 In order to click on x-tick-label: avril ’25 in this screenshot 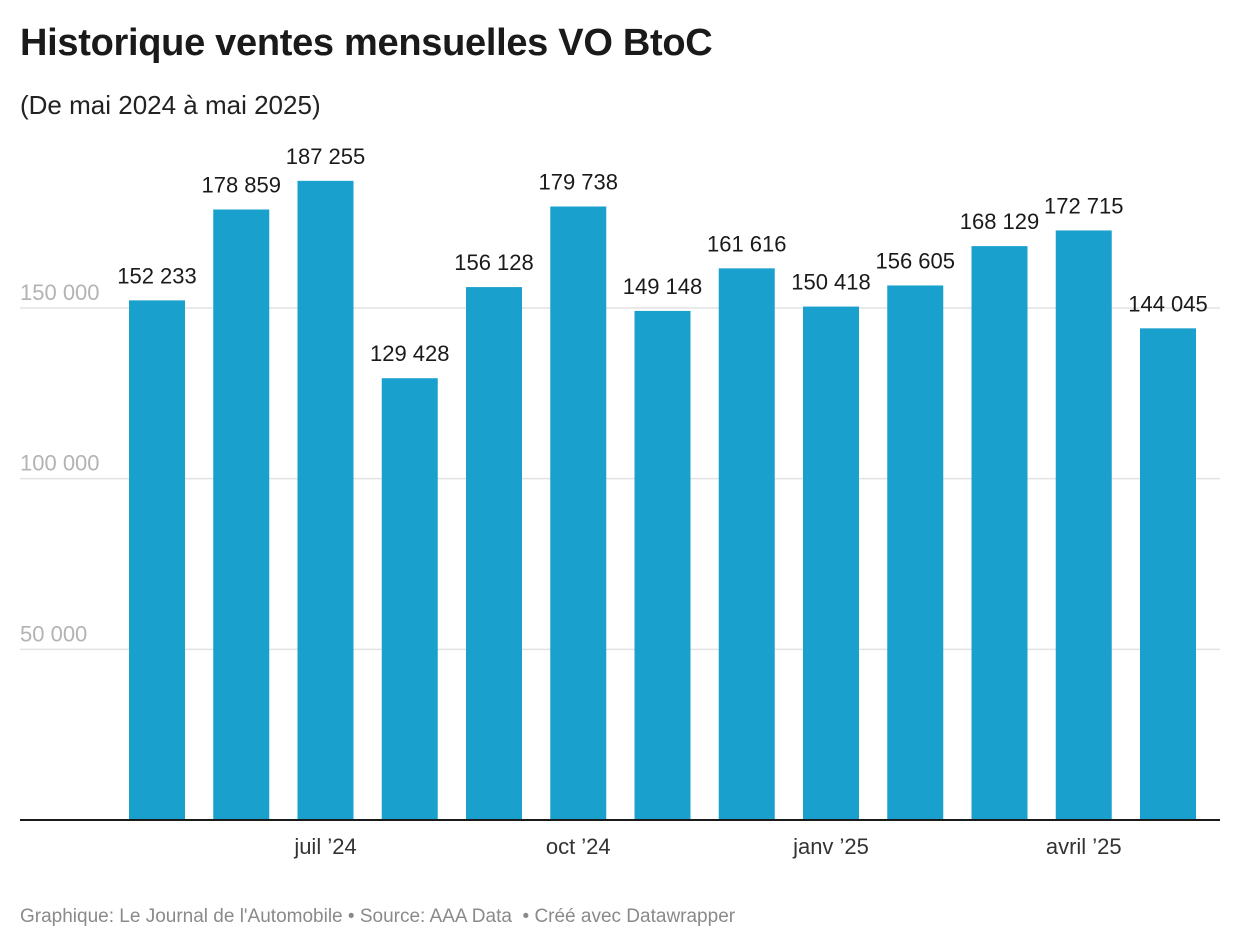, I will do `click(1084, 846)`.